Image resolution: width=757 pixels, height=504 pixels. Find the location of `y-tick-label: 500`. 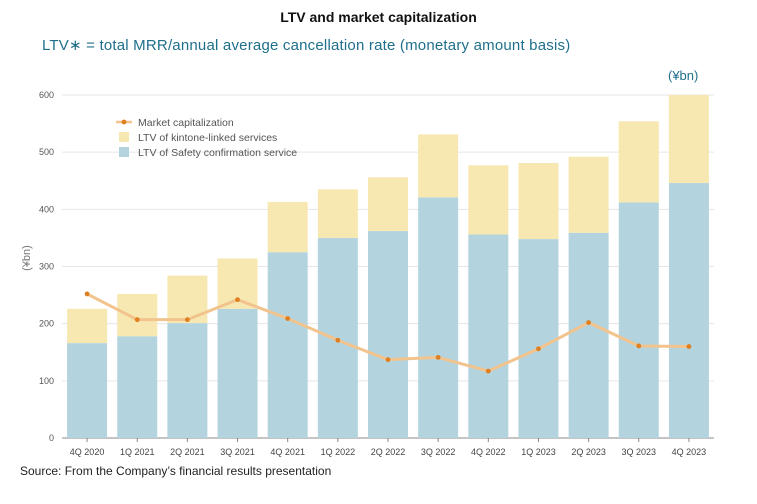

y-tick-label: 500 is located at coordinates (46, 152).